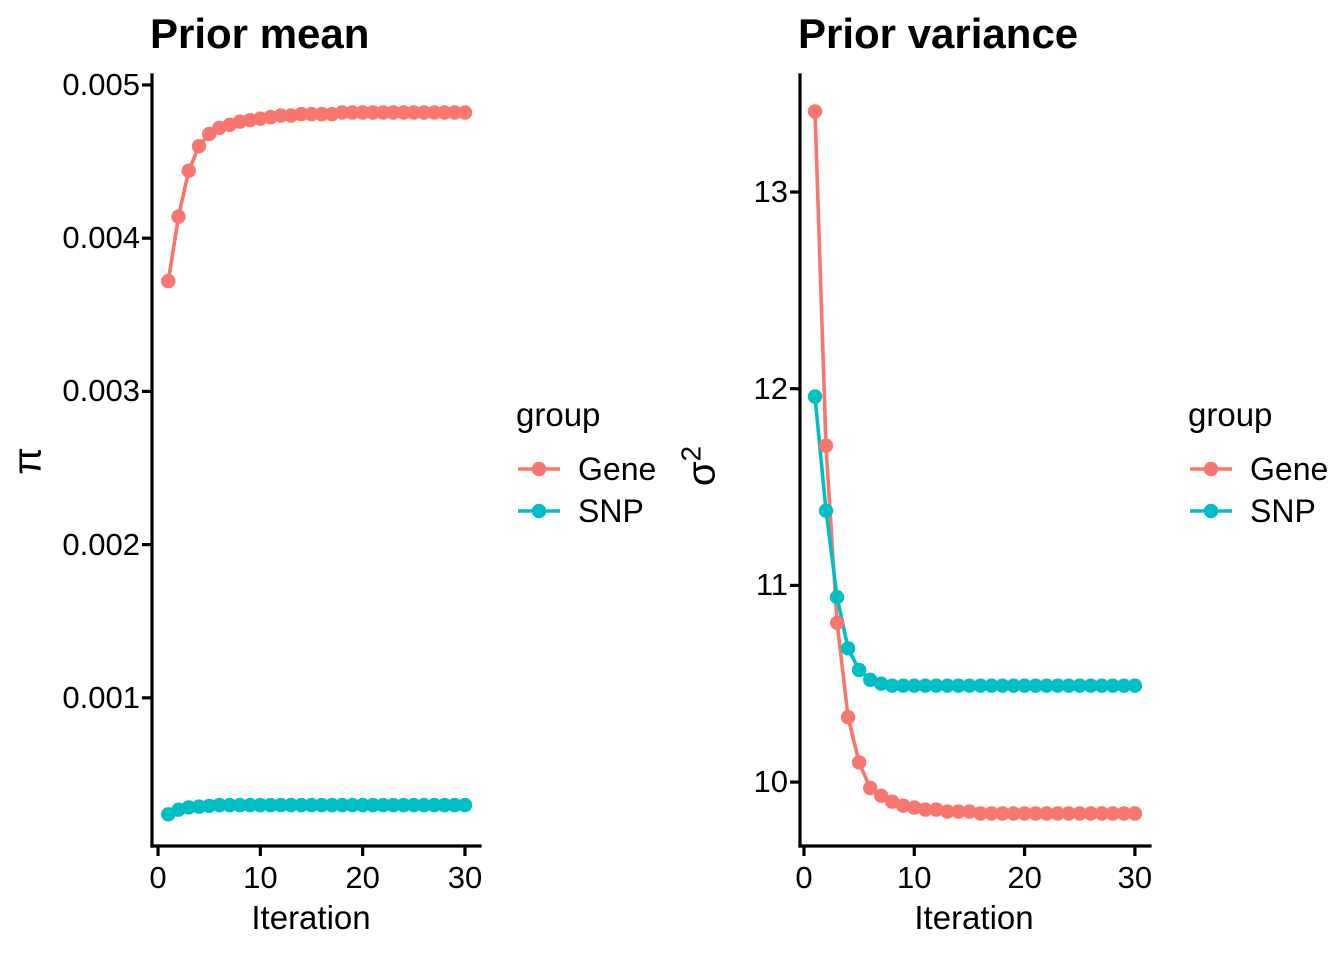  I want to click on y-axis-label-sigma-squared: σ2, so click(699, 466).